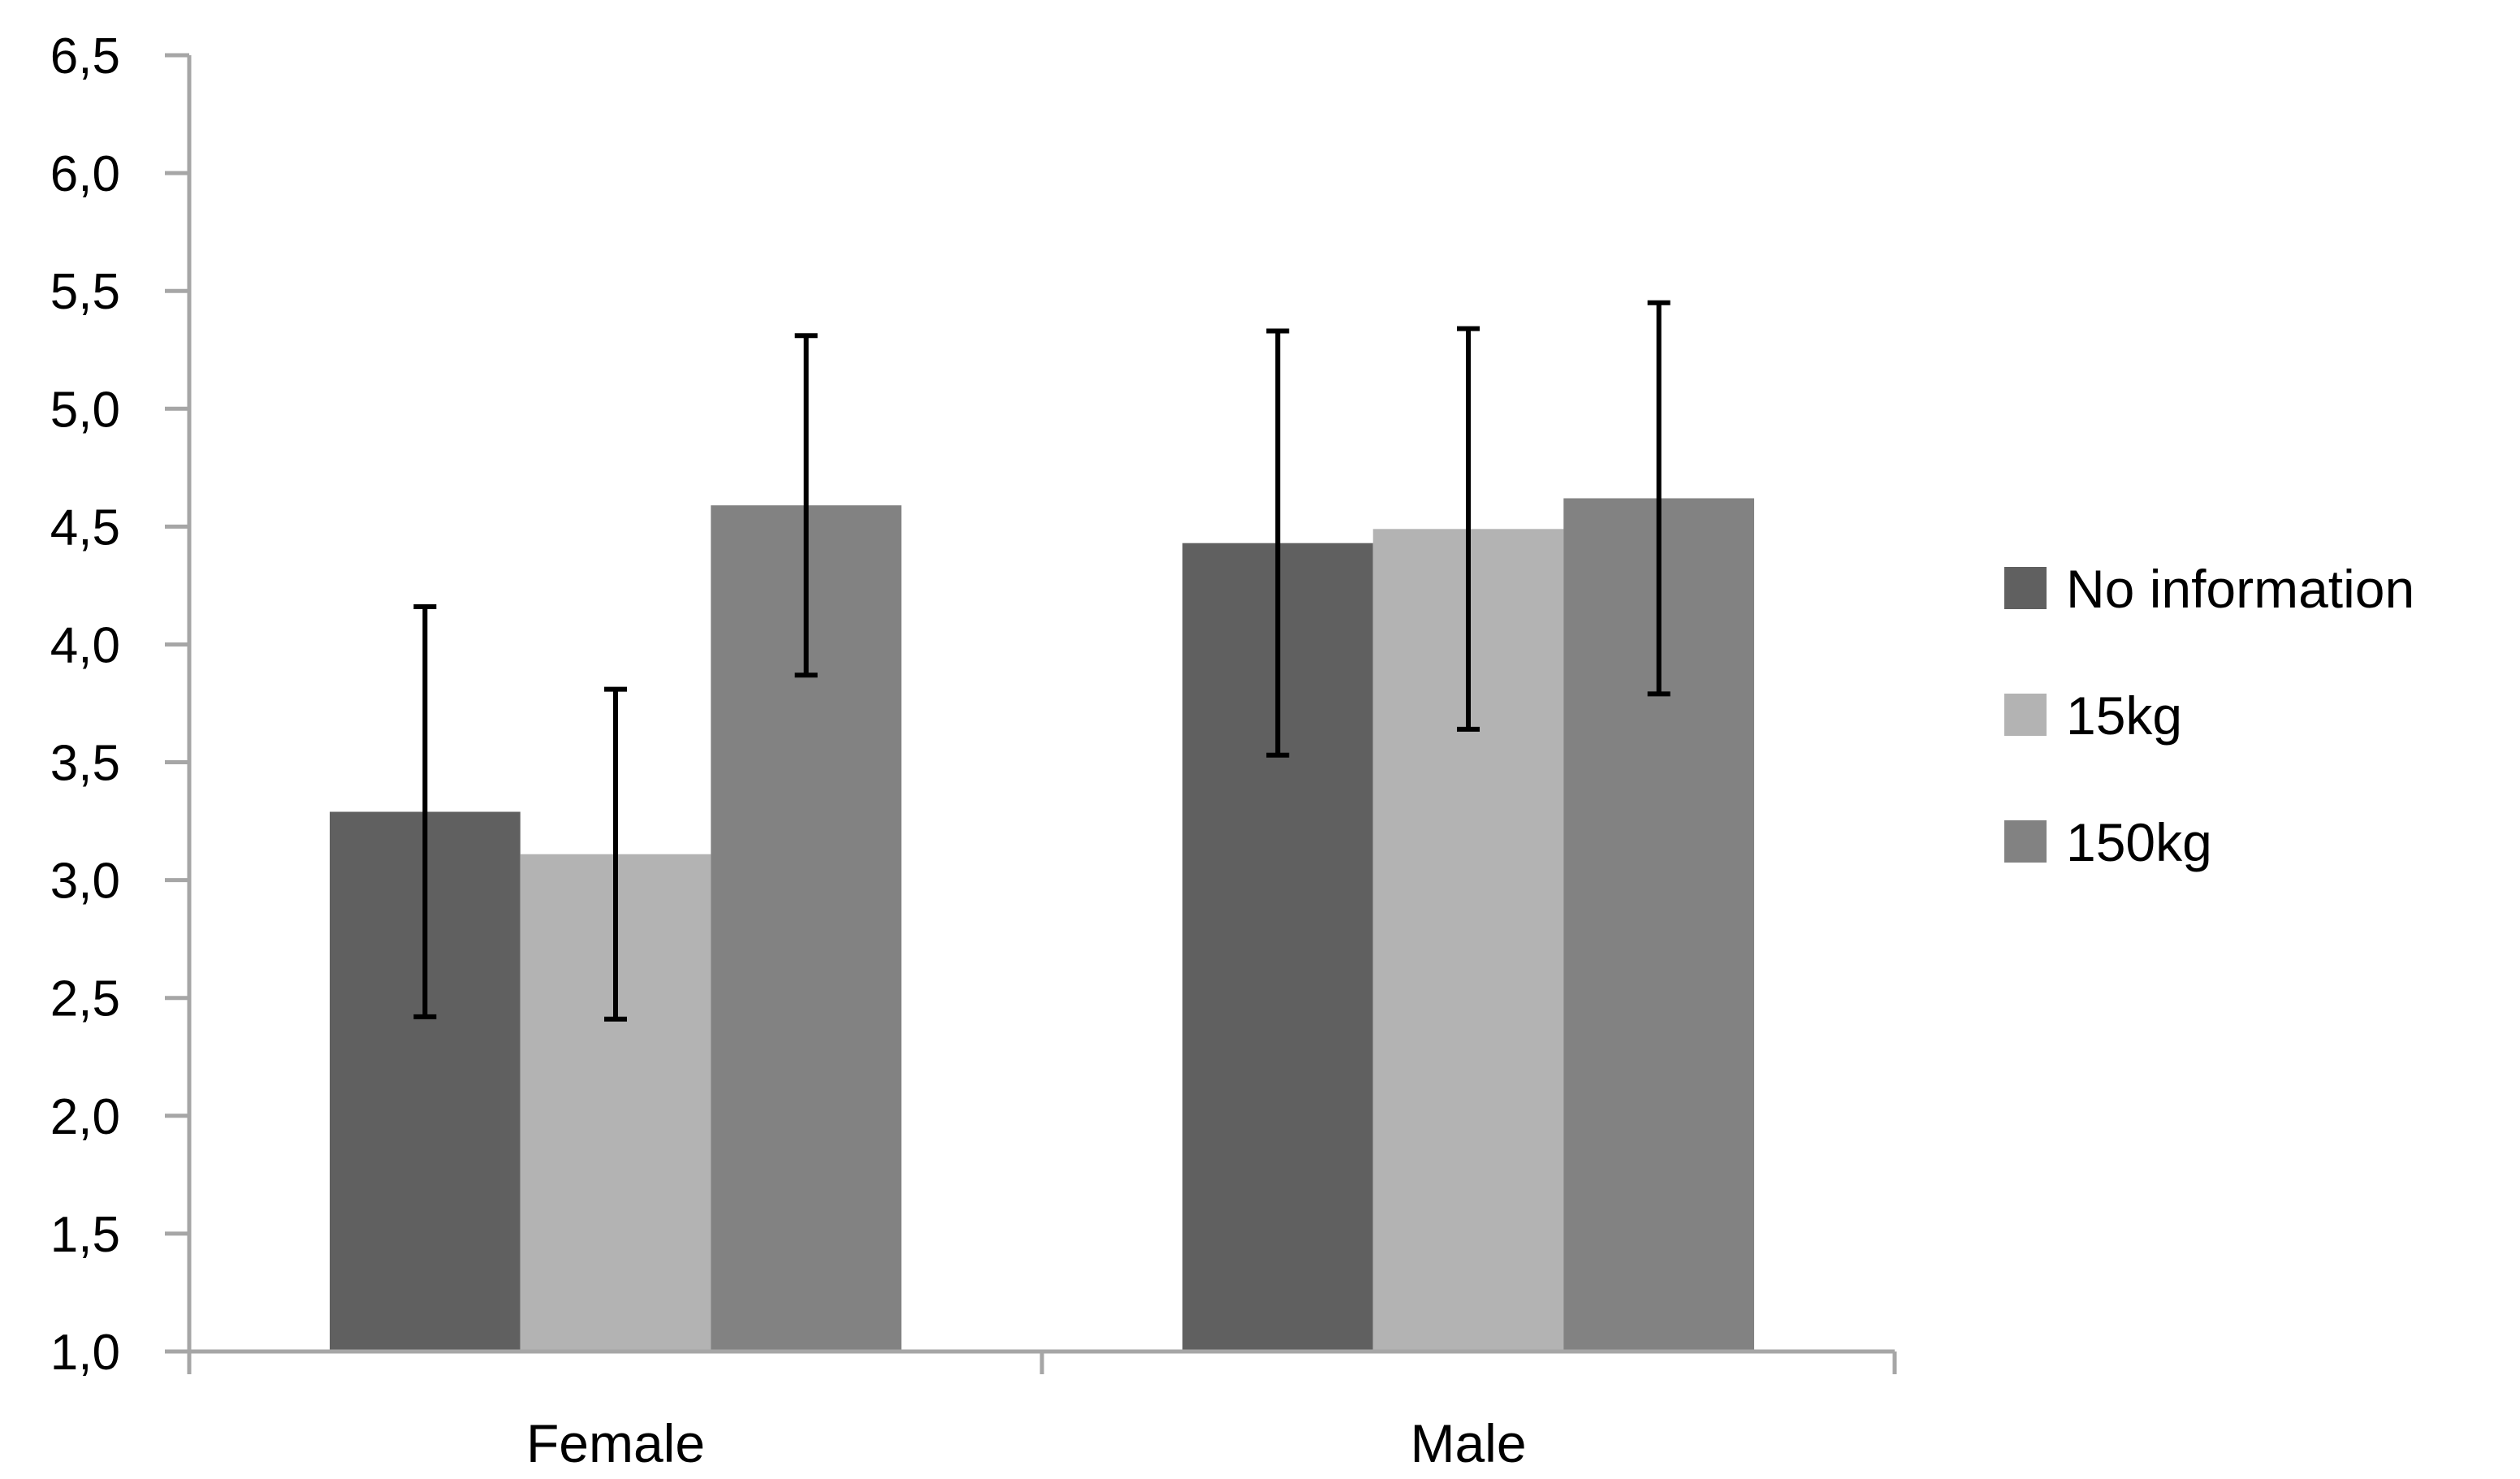  Describe the element at coordinates (85, 1235) in the screenshot. I see `y-tick-label: 1,5` at that location.